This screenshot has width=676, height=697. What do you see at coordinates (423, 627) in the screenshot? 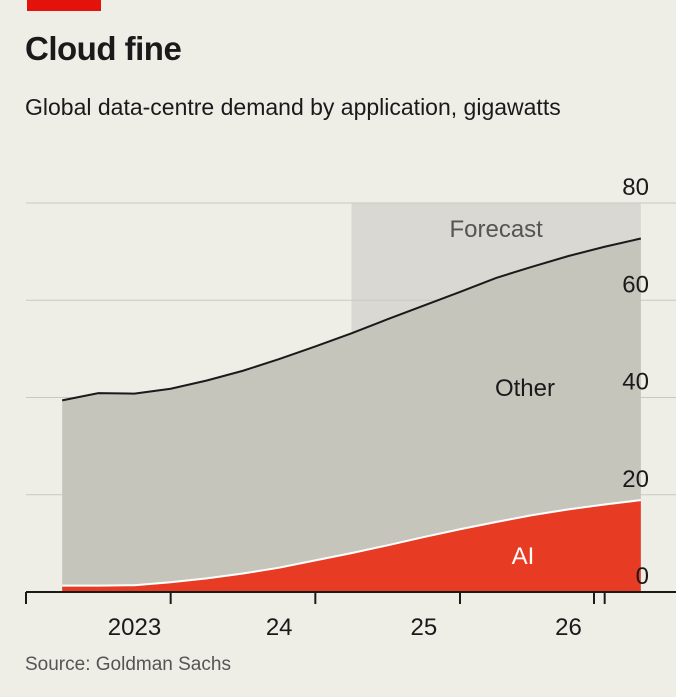
I see `x-tick-label: 25` at bounding box center [423, 627].